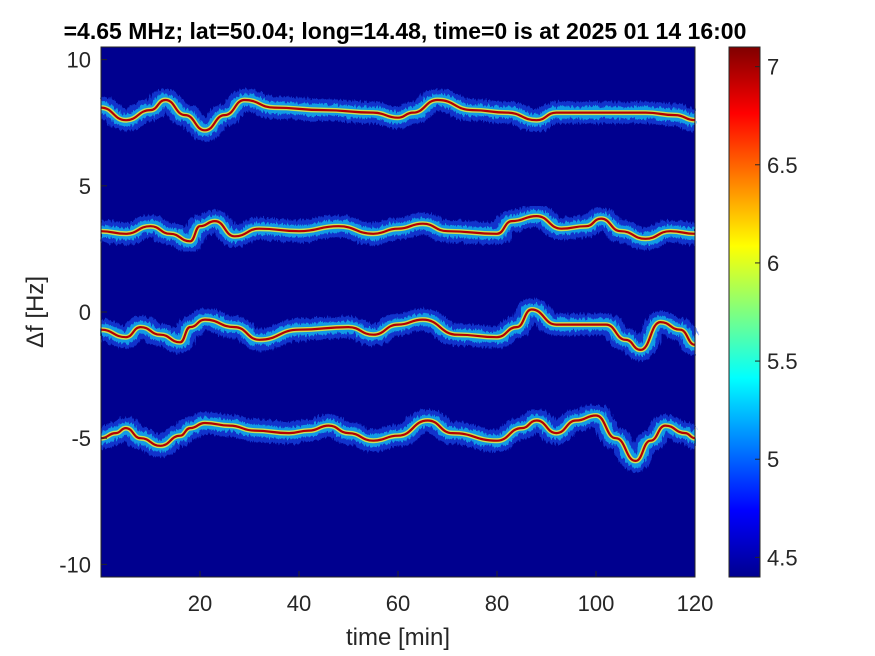 The height and width of the screenshot is (656, 875). Describe the element at coordinates (79, 60) in the screenshot. I see `y-tick-label: 10` at that location.